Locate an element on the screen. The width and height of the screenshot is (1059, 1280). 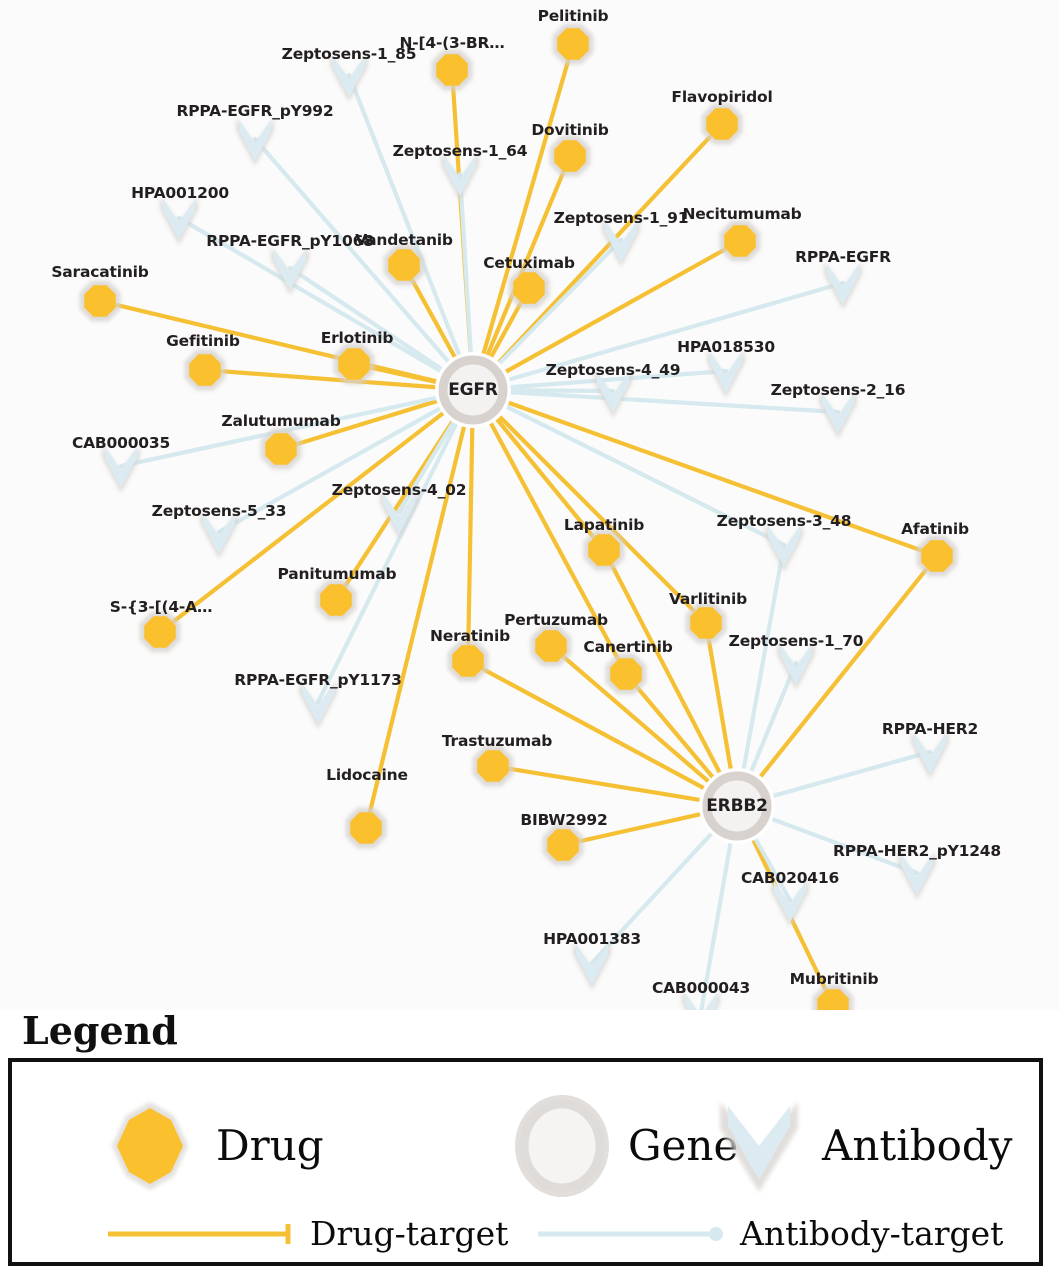
legend-edge-drug-target-label: Drug-target is located at coordinates (409, 1233).